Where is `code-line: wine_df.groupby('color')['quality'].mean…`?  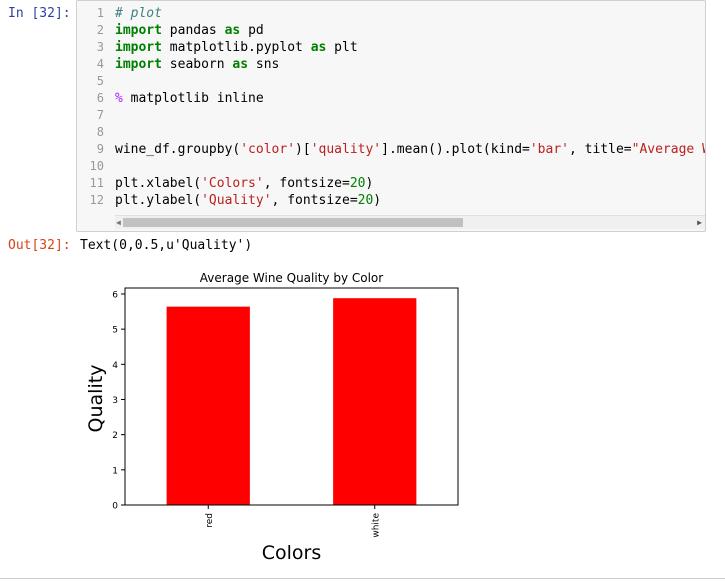
code-line: wine_df.groupby('color')['quality'].mean… is located at coordinates (410, 149).